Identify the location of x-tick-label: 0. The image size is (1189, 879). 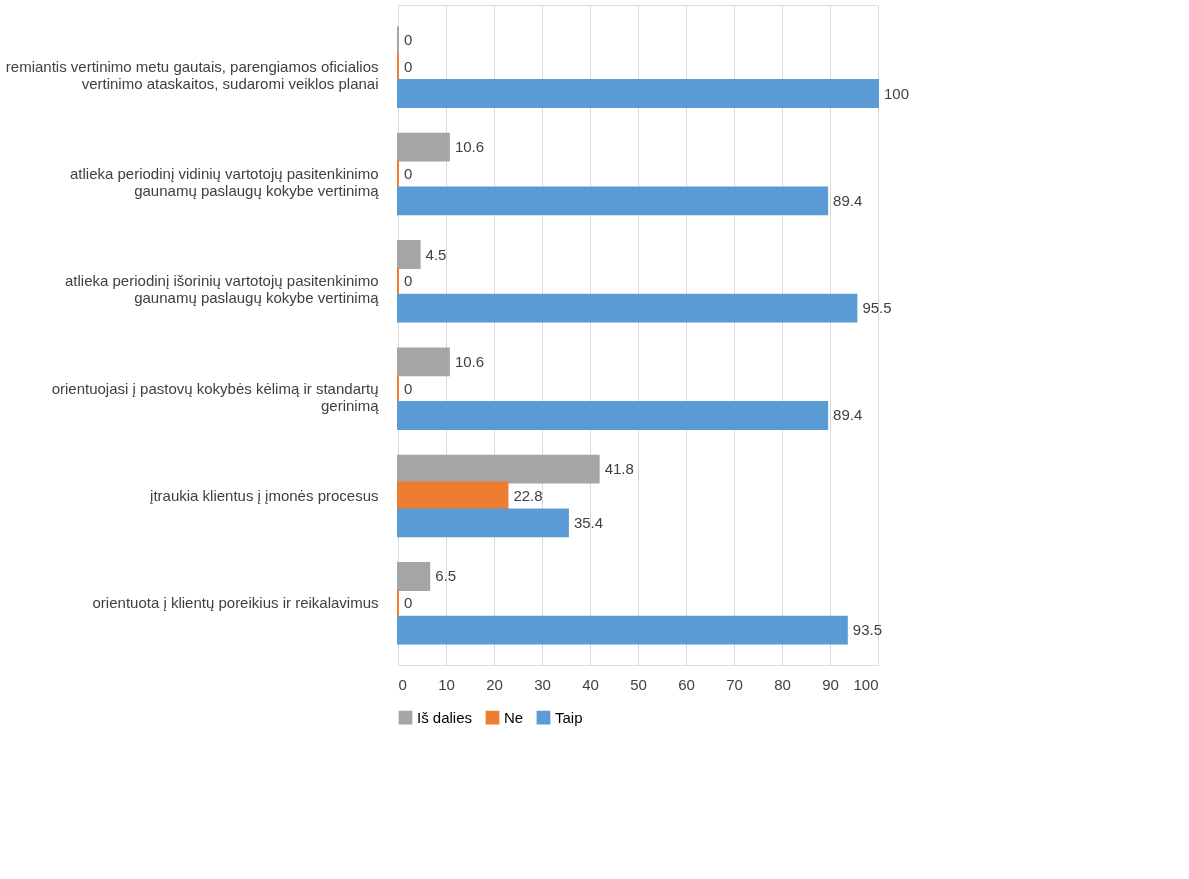
(402, 684).